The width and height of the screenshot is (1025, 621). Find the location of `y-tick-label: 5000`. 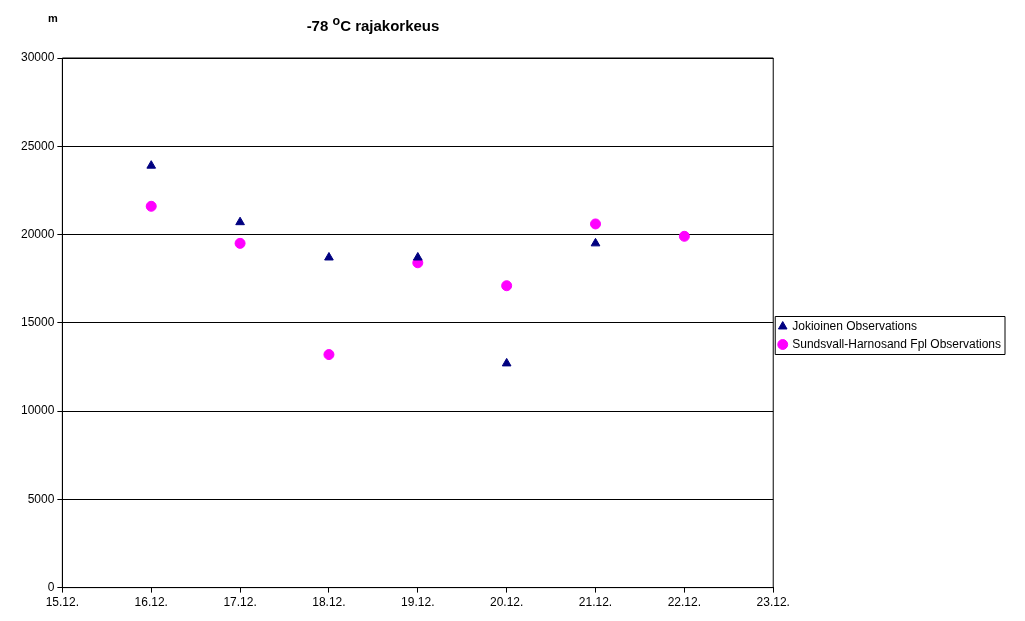

y-tick-label: 5000 is located at coordinates (41, 498).